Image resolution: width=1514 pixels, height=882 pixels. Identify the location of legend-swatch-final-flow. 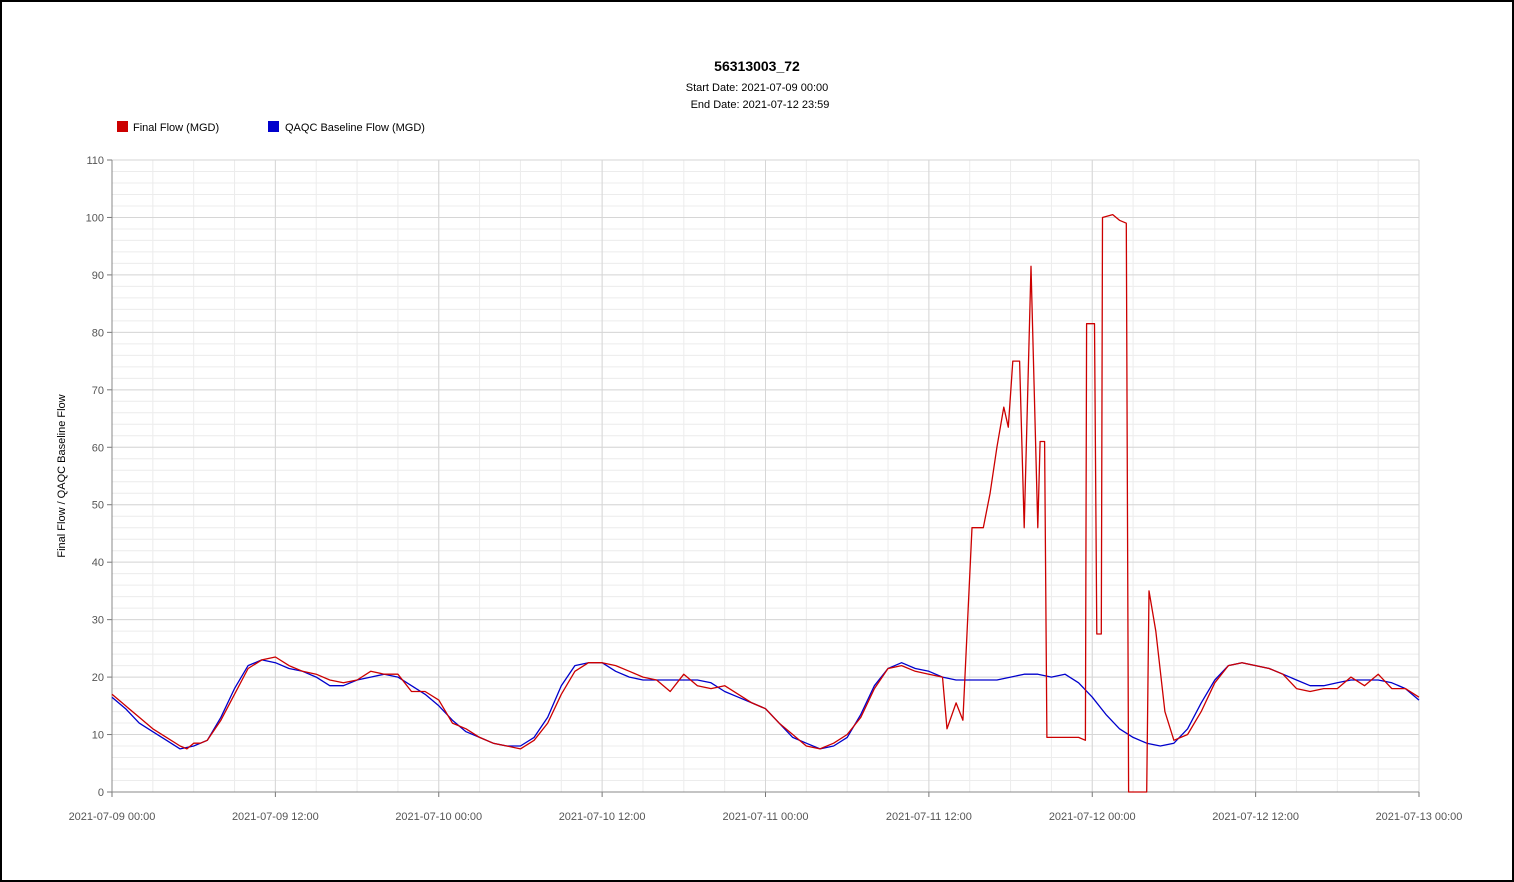
(122, 126).